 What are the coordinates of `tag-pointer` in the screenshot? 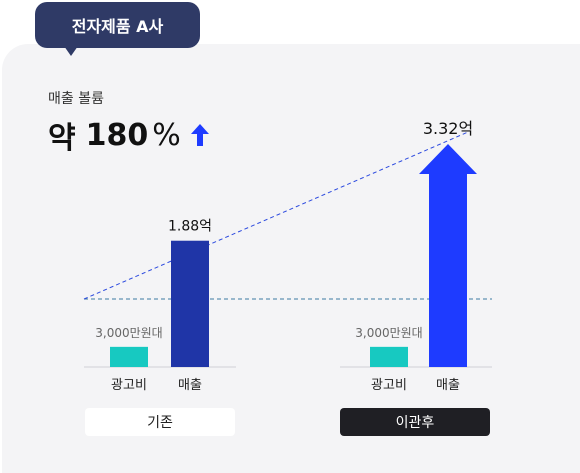 It's located at (71, 51).